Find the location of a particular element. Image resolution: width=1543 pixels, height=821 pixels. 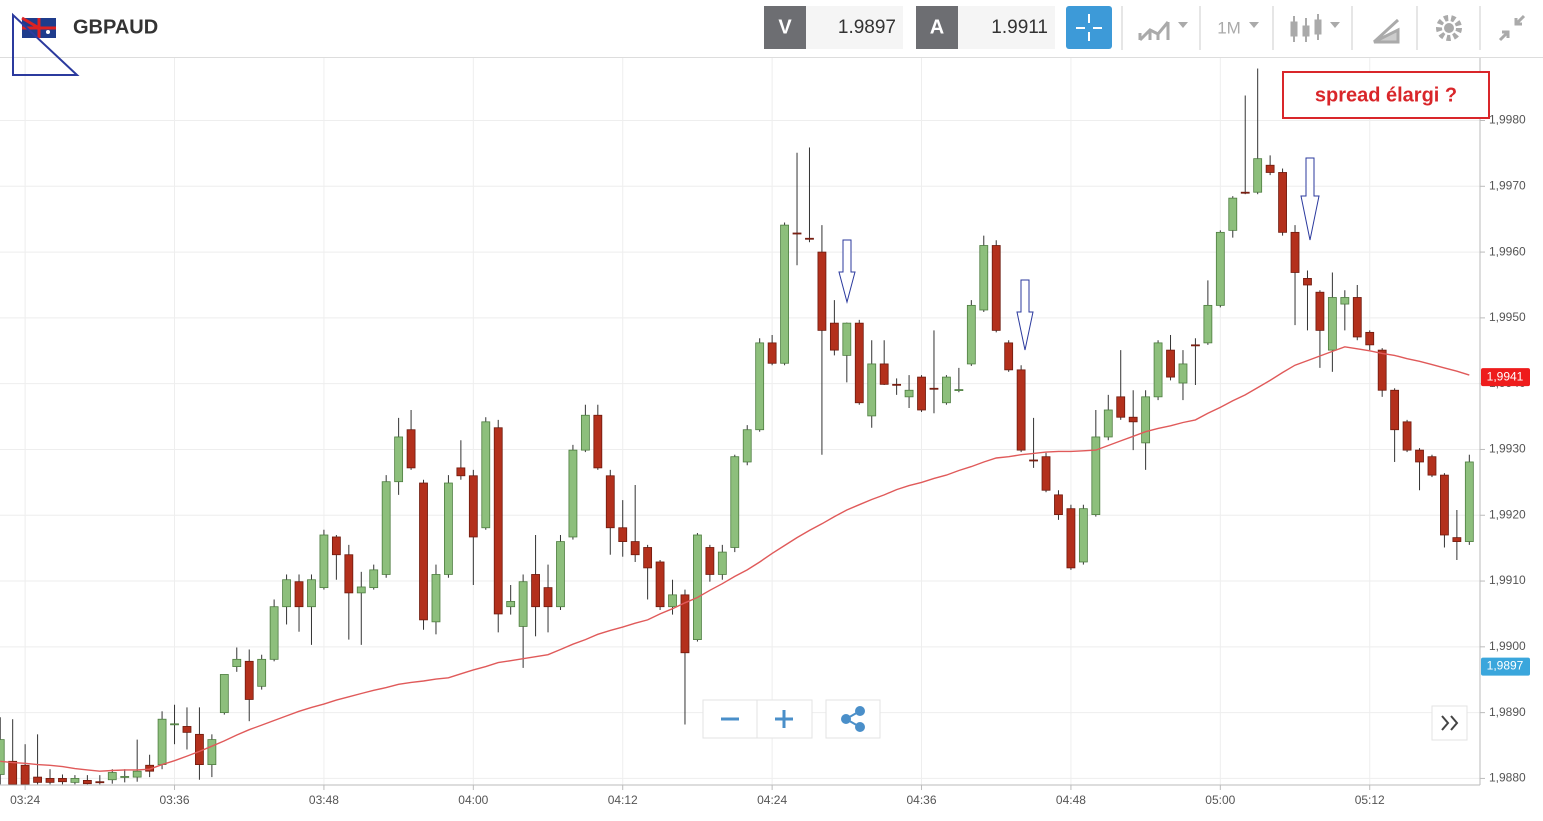

y-tick-label: 1,9980 is located at coordinates (1507, 120).